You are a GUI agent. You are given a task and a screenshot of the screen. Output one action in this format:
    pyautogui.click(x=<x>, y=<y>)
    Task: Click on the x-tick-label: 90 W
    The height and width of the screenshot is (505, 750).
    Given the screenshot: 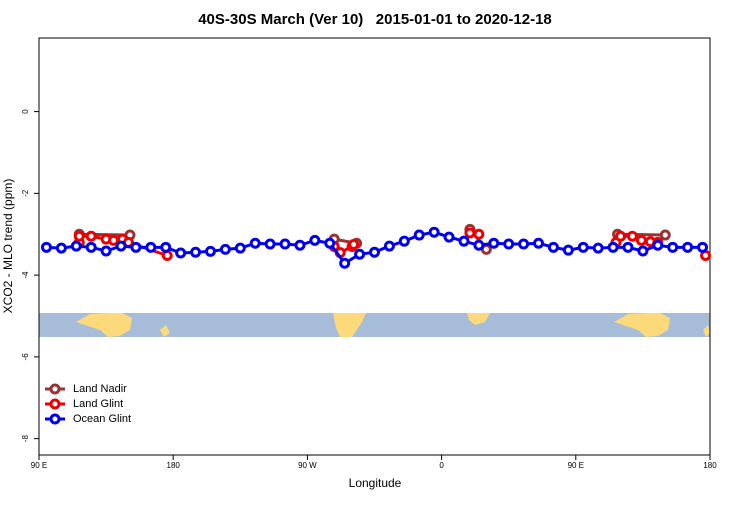 What is the action you would take?
    pyautogui.click(x=307, y=465)
    